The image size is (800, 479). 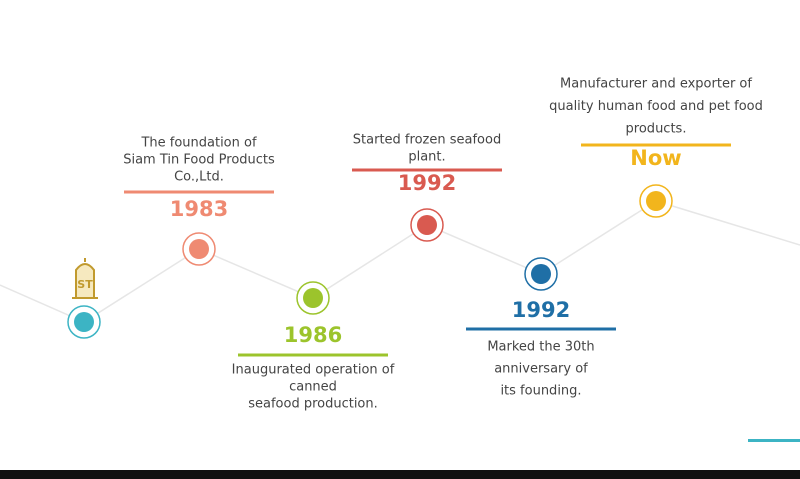 I want to click on svg-text: ST, so click(x=85, y=284).